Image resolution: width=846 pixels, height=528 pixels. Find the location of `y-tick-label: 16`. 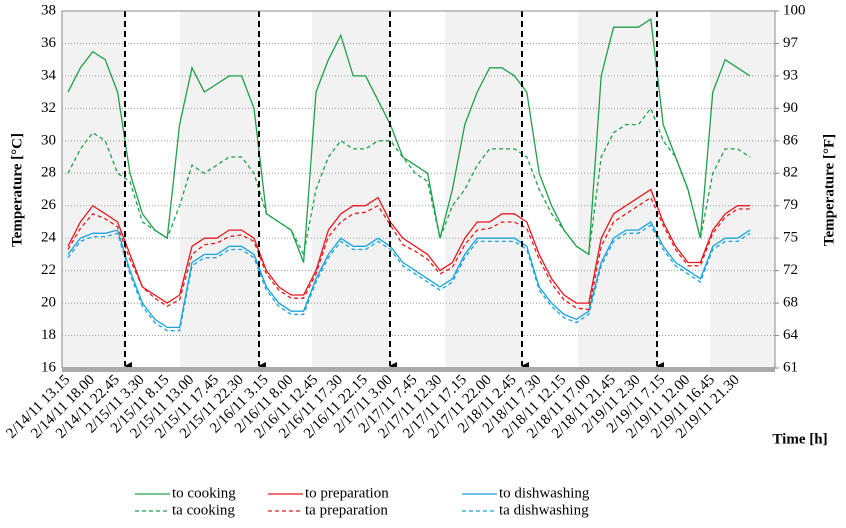

y-tick-label: 16 is located at coordinates (49, 367).